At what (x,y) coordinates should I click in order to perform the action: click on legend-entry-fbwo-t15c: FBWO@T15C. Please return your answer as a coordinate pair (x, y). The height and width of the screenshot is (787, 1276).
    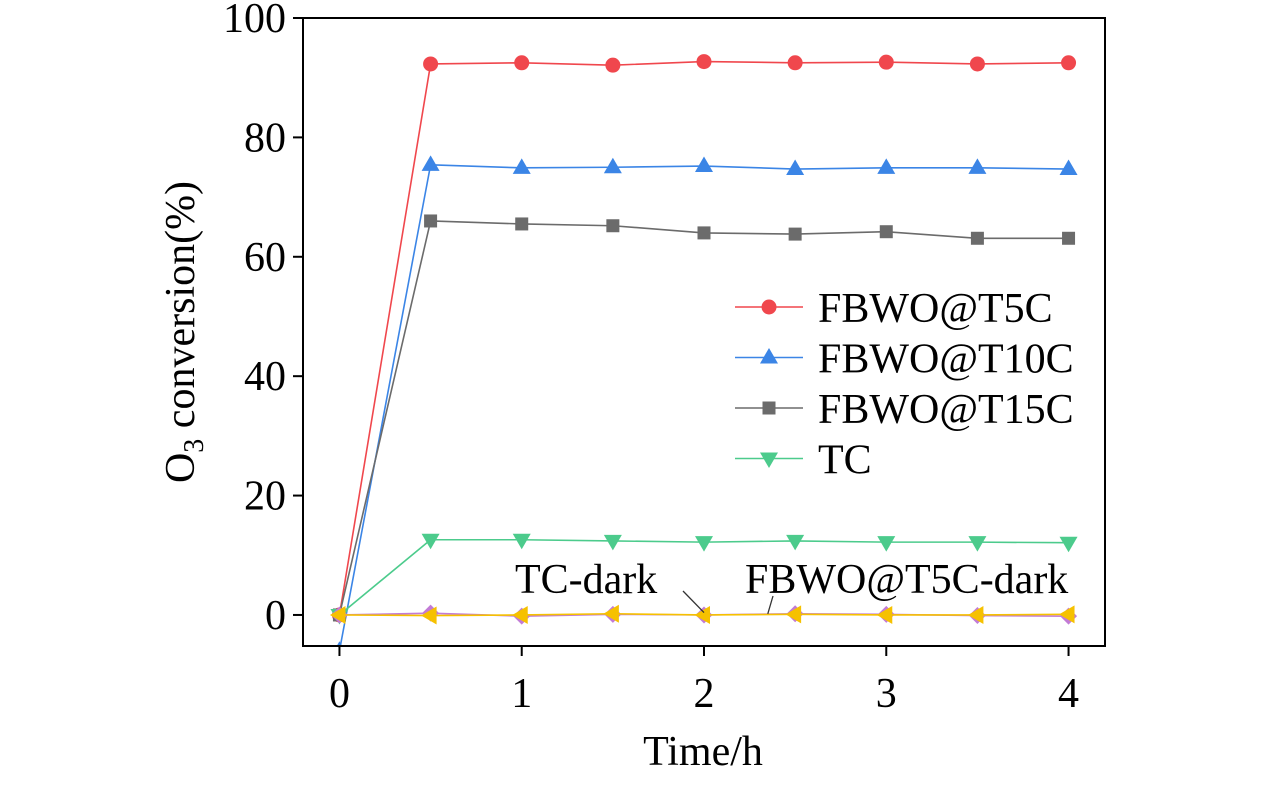
    Looking at the image, I should click on (904, 410).